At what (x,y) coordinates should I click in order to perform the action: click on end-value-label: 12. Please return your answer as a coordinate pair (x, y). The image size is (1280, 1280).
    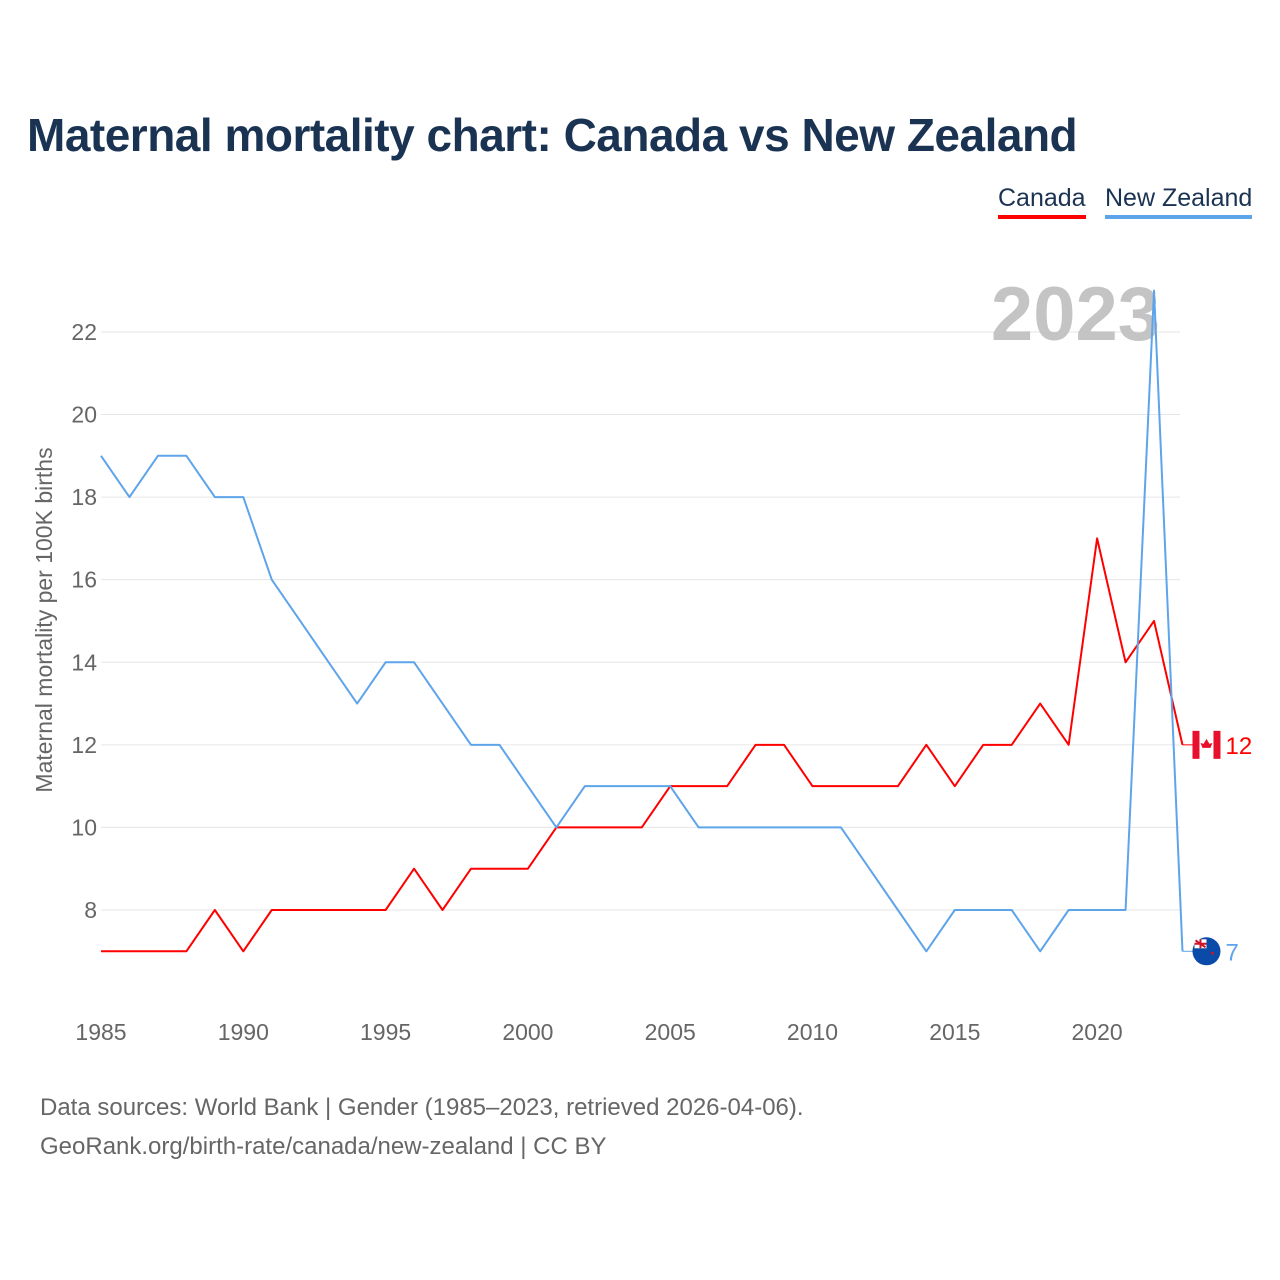
    Looking at the image, I should click on (1238, 746).